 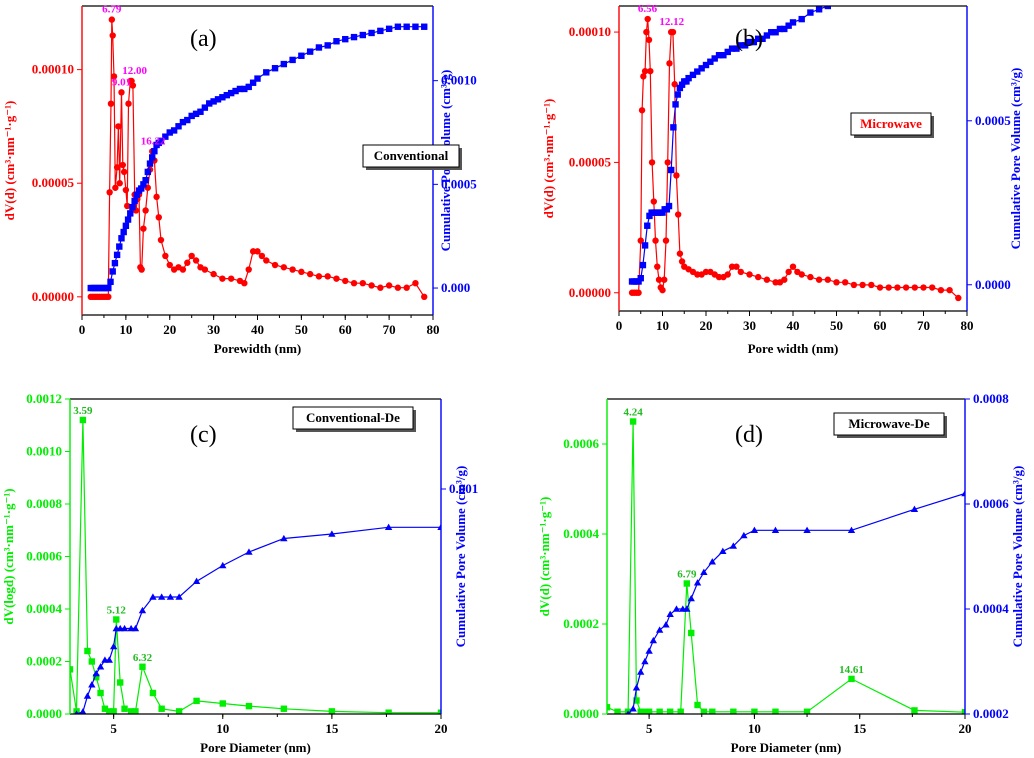 I want to click on panel-a-legend-text: Conventional, so click(x=411, y=155).